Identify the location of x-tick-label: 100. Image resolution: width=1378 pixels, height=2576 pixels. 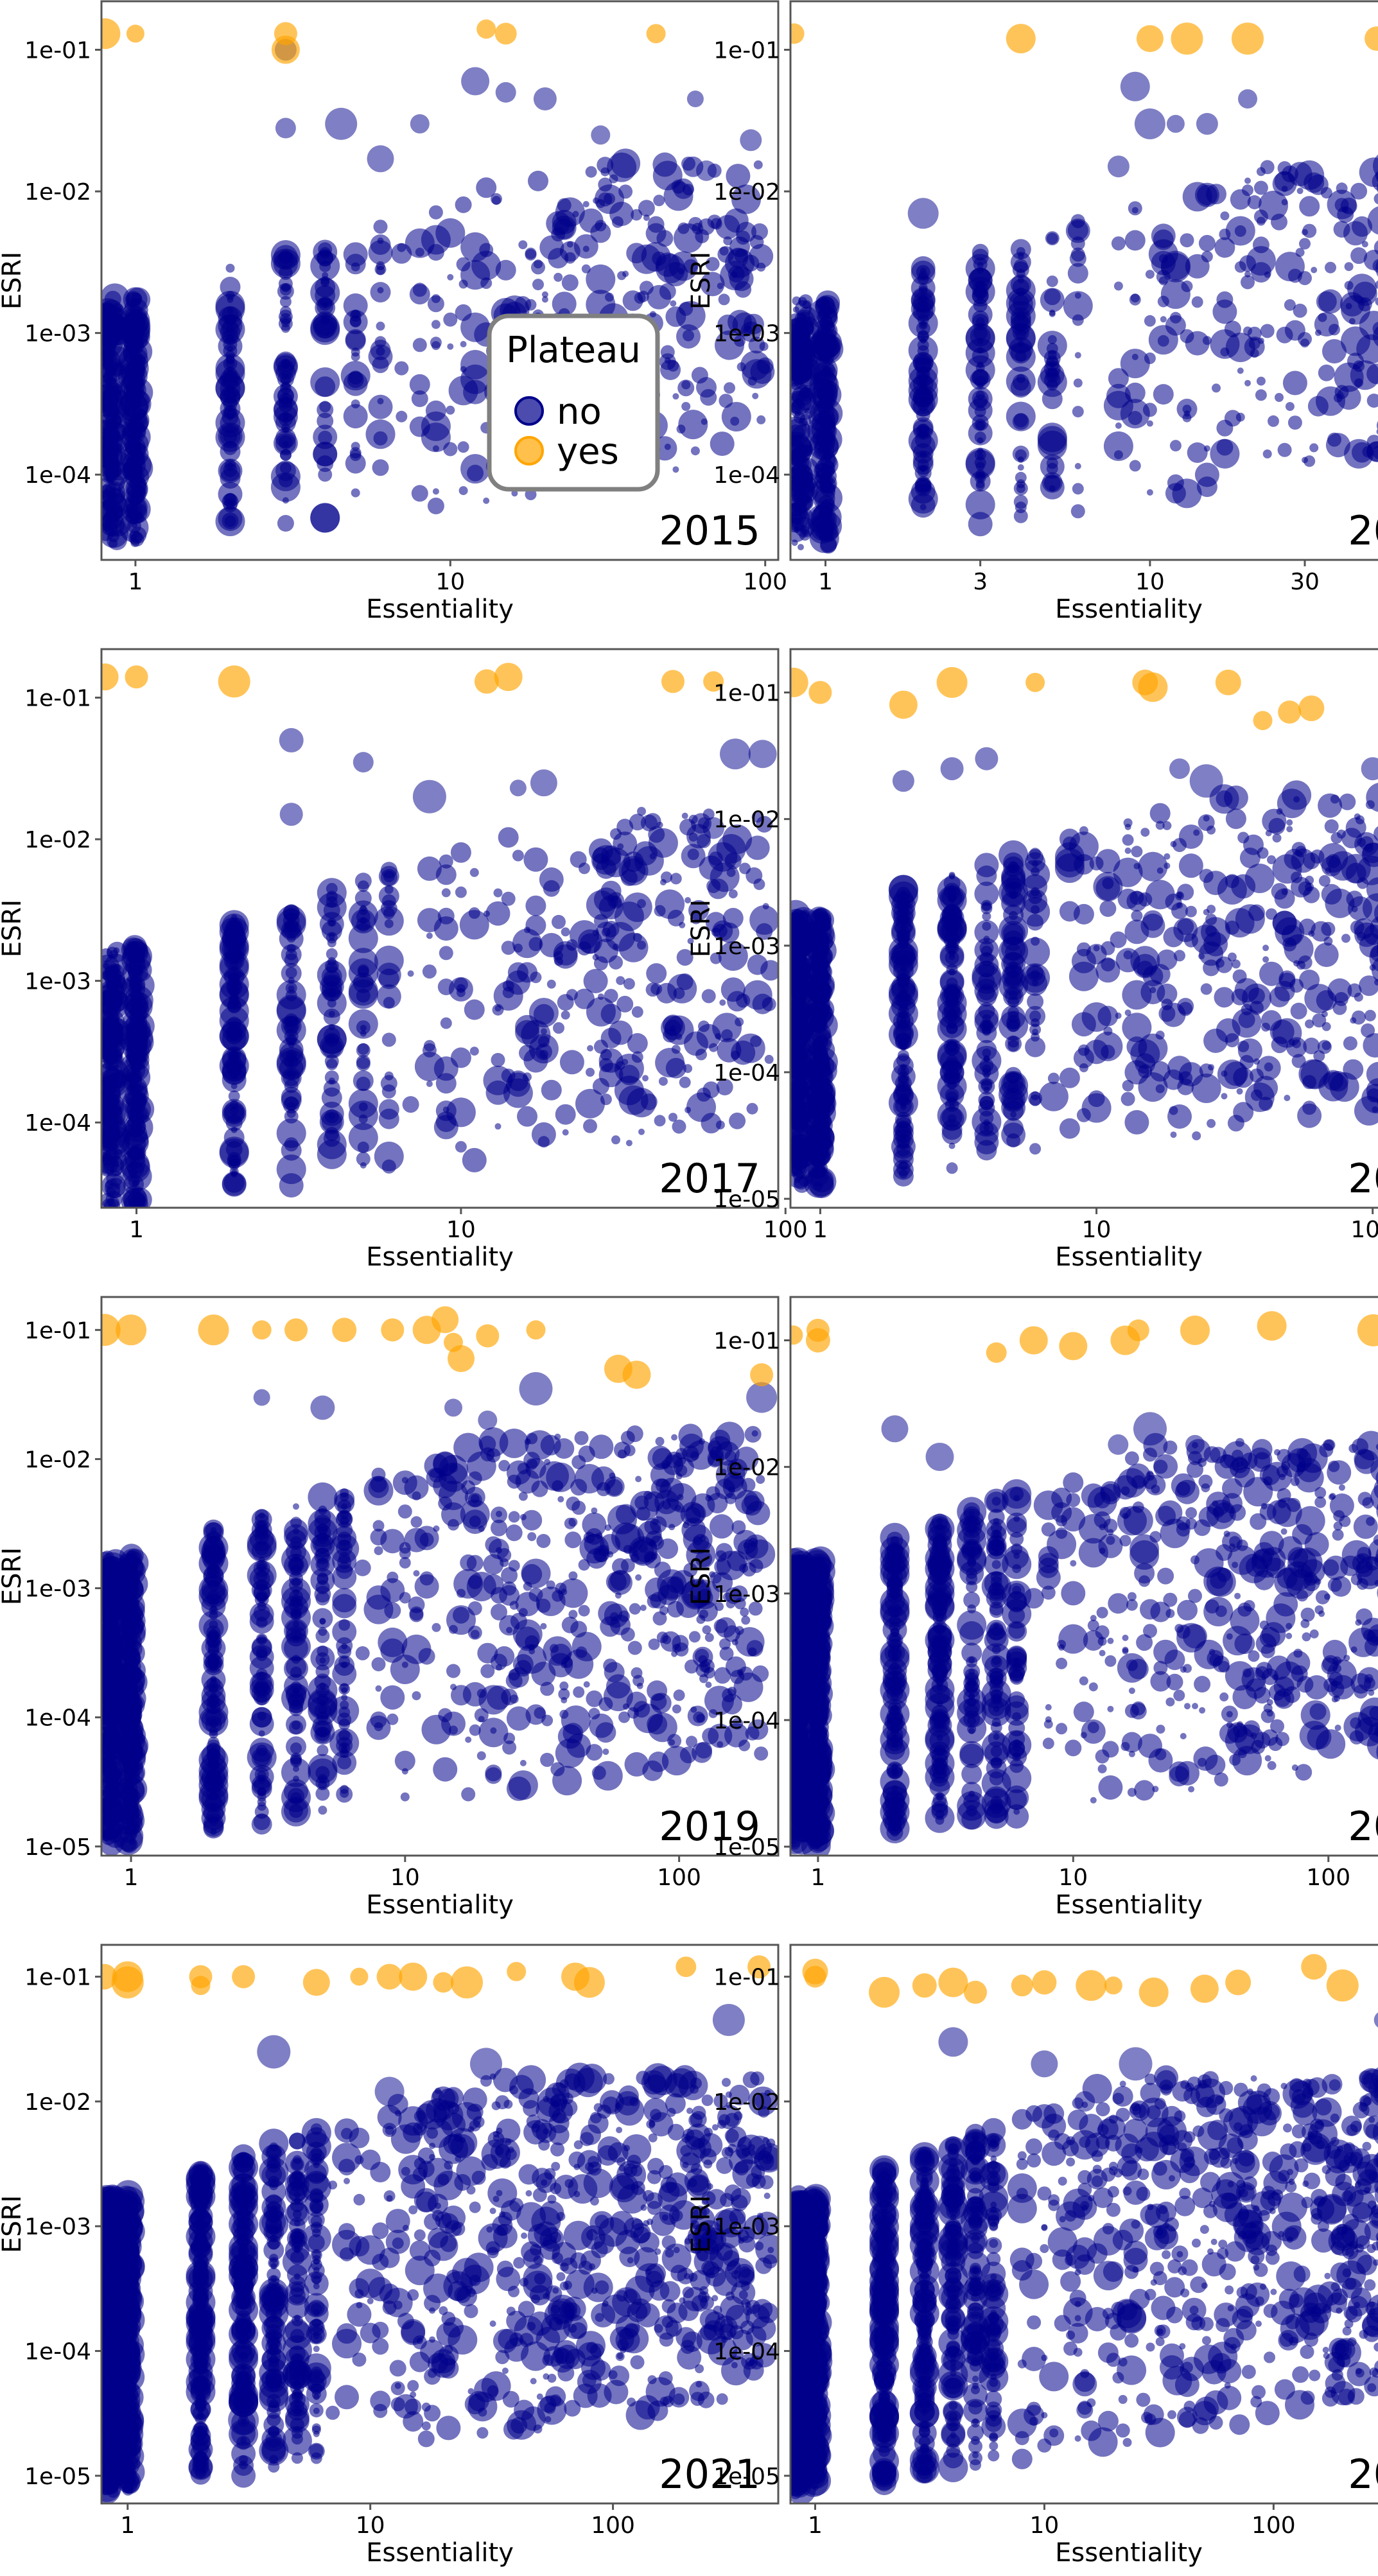
(785, 1230).